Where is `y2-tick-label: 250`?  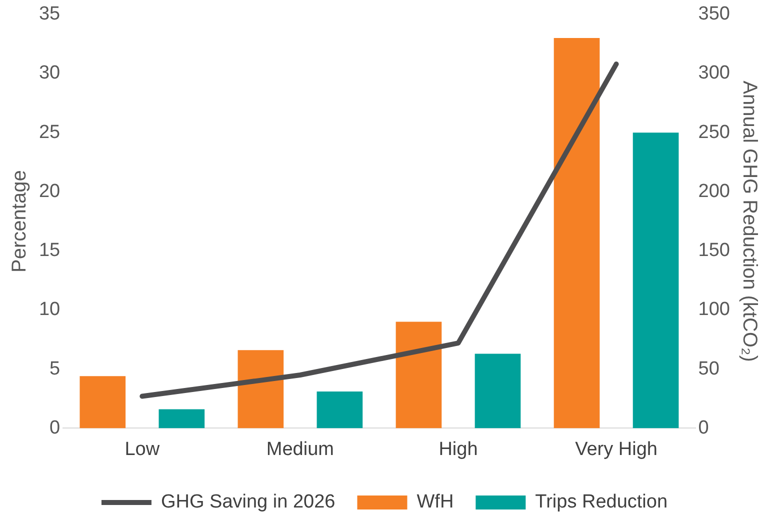 y2-tick-label: 250 is located at coordinates (714, 132).